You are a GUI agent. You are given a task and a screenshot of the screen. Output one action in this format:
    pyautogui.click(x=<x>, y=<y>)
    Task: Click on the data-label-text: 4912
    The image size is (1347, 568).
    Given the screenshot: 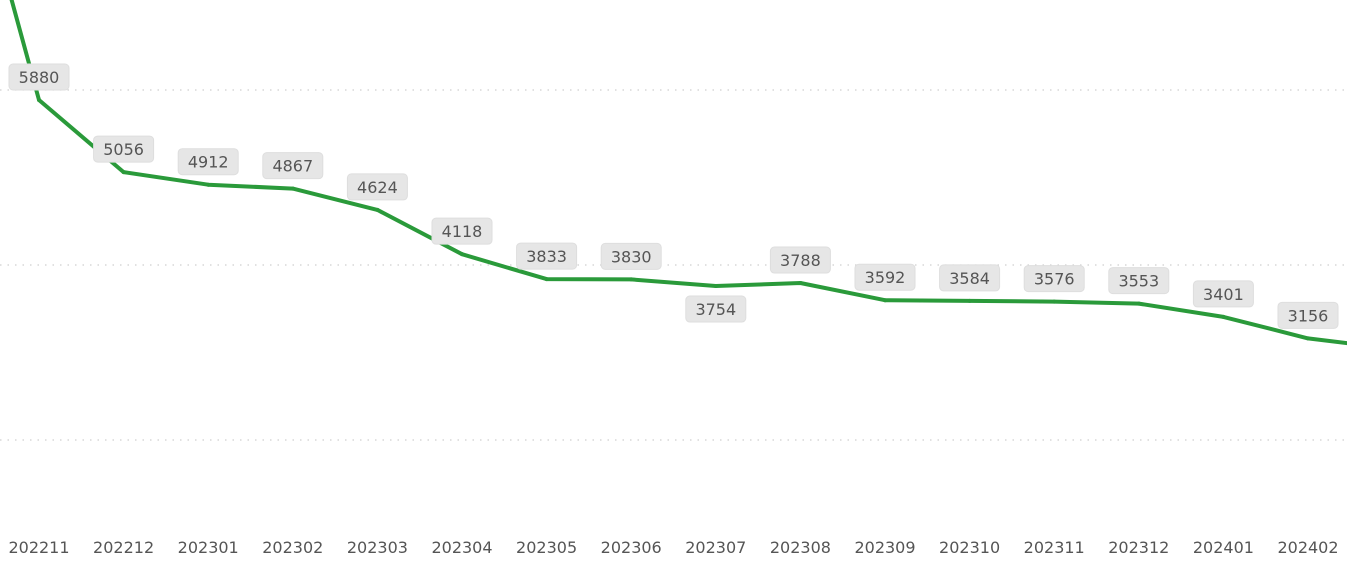 What is the action you would take?
    pyautogui.click(x=208, y=162)
    